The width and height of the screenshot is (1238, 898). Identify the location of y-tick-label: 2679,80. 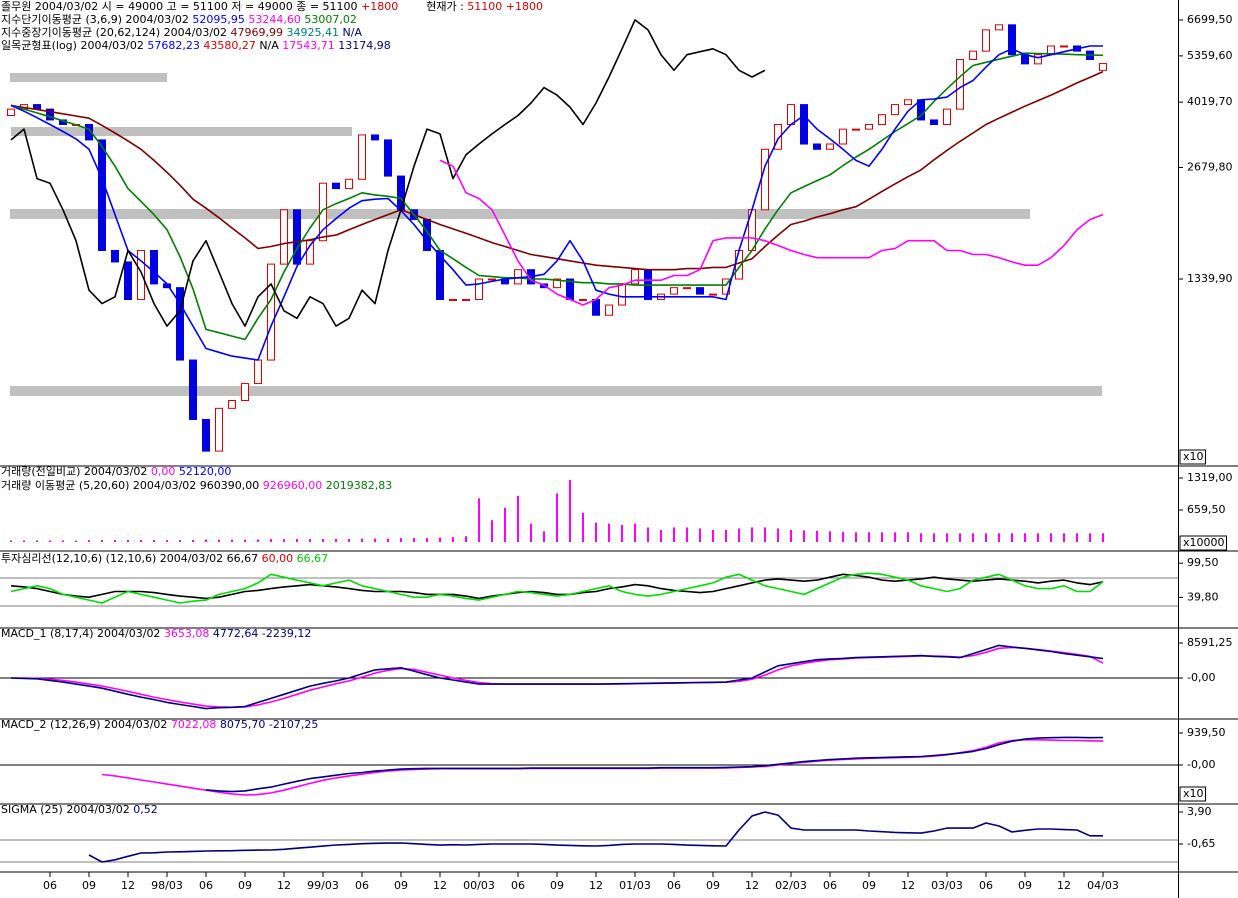
(1210, 166).